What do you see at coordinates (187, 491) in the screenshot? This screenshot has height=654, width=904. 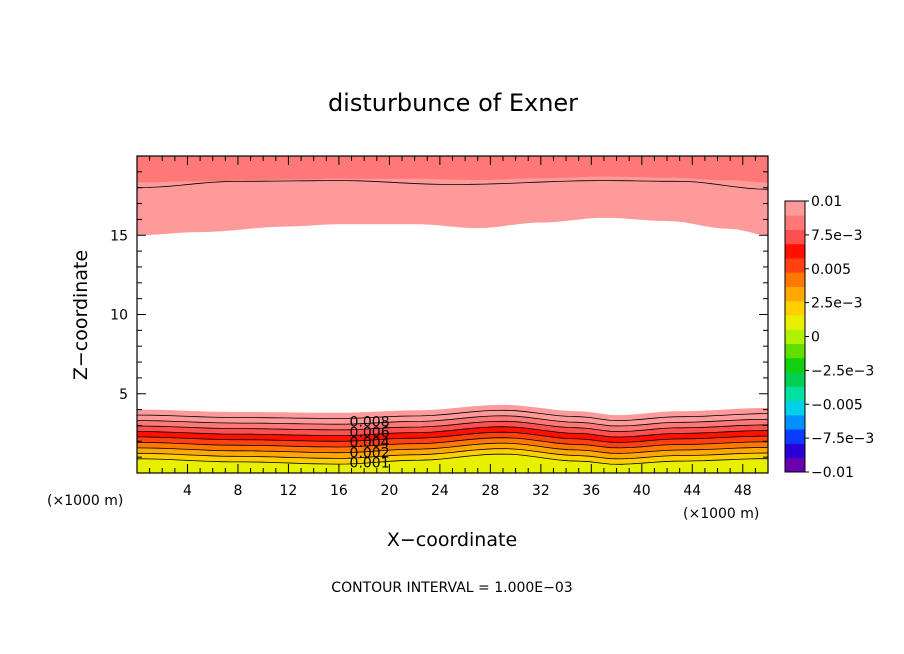 I see `x-tick-label: 4` at bounding box center [187, 491].